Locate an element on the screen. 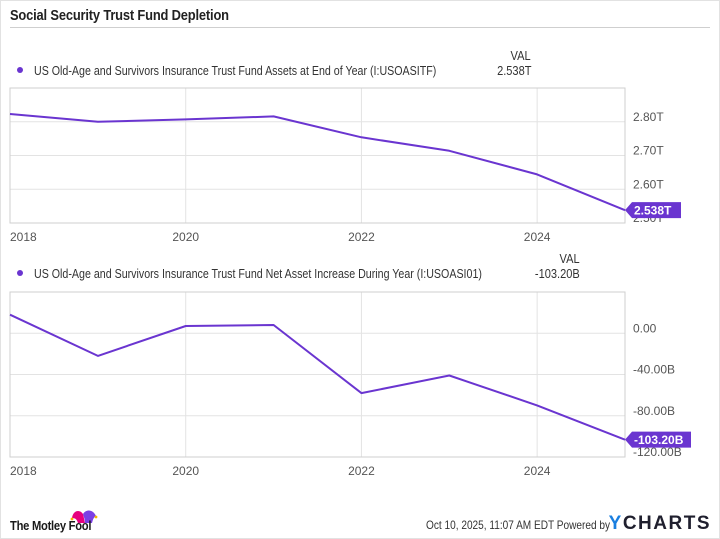  val-header-2: VAL is located at coordinates (569, 258).